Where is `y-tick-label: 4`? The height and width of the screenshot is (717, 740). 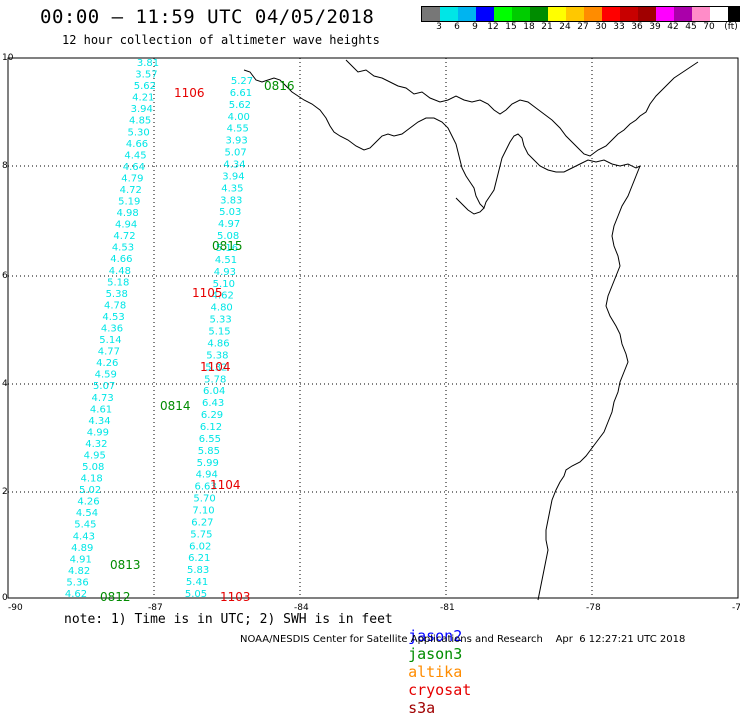 y-tick-label: 4 is located at coordinates (5, 384).